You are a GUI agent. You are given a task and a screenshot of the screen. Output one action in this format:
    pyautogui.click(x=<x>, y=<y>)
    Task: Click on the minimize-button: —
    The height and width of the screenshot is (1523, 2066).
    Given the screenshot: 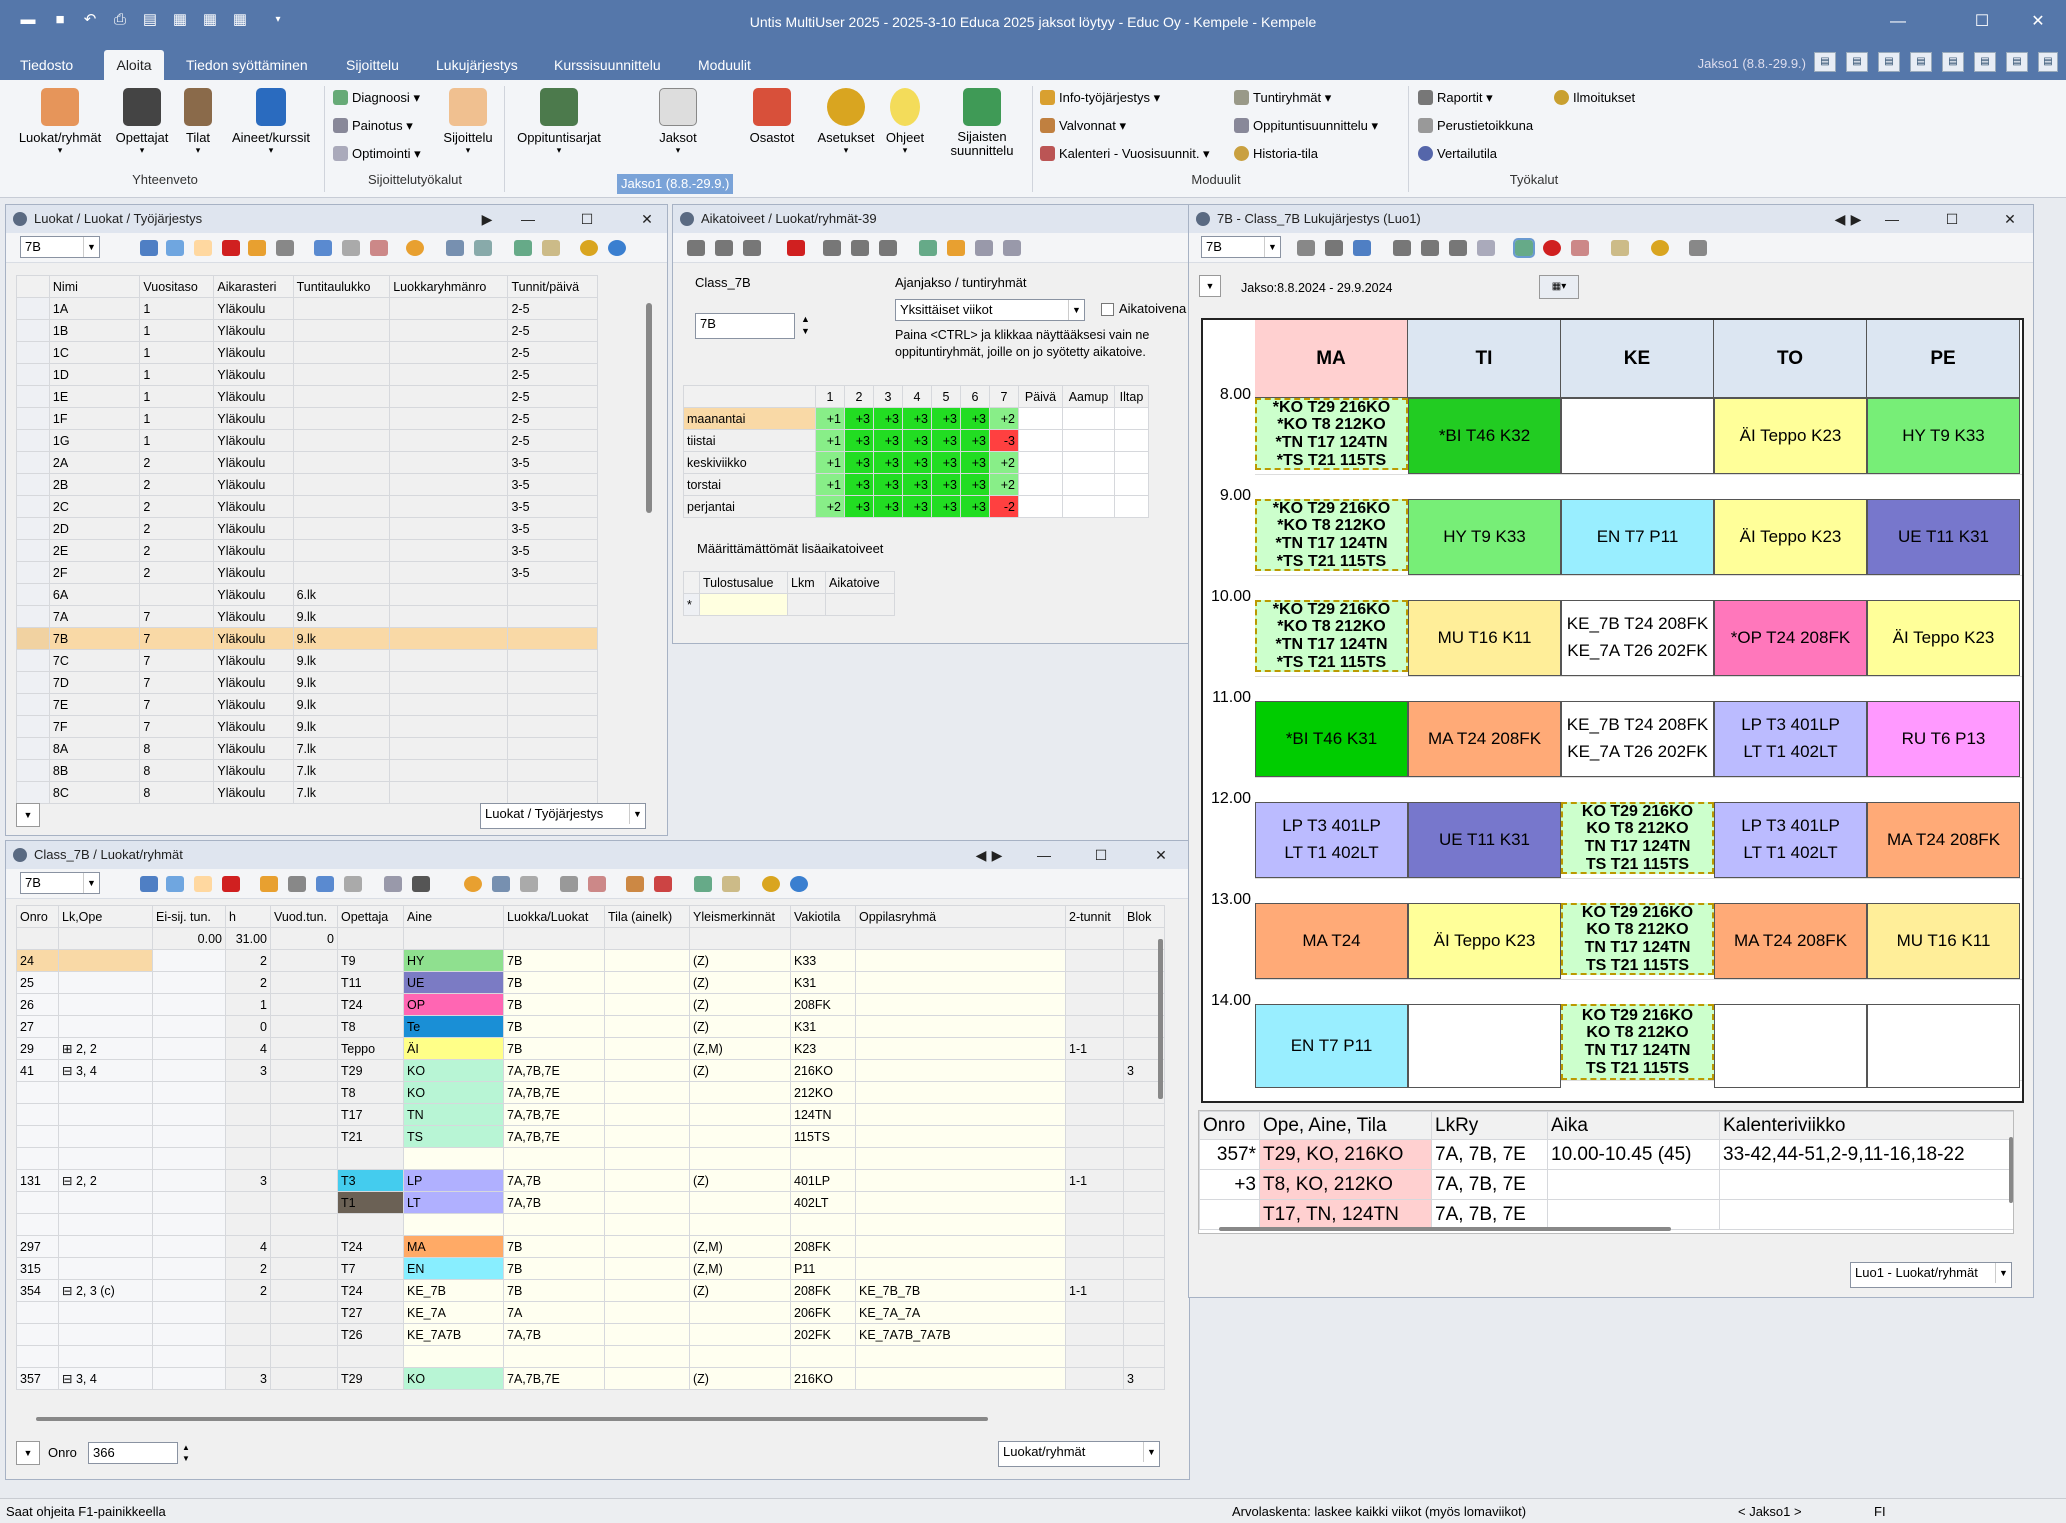 What is the action you would take?
    pyautogui.click(x=1898, y=21)
    